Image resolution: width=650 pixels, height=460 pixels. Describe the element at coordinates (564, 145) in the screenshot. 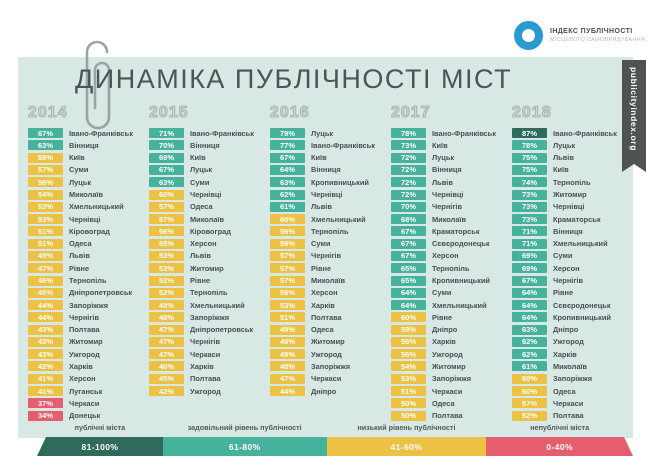

I see `city-name: Луцьк` at that location.